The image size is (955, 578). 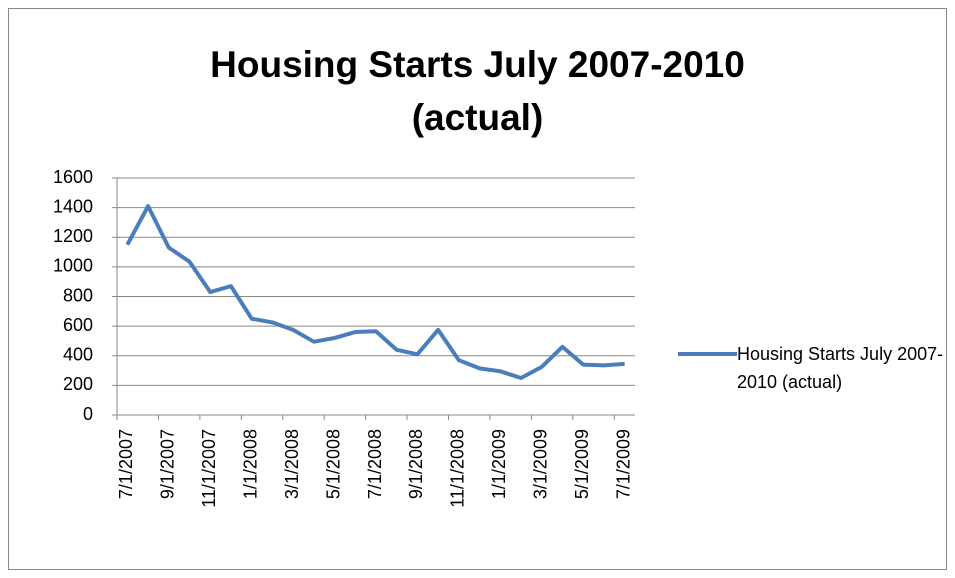 I want to click on x-tick-label: 7/1/2008, so click(x=375, y=464).